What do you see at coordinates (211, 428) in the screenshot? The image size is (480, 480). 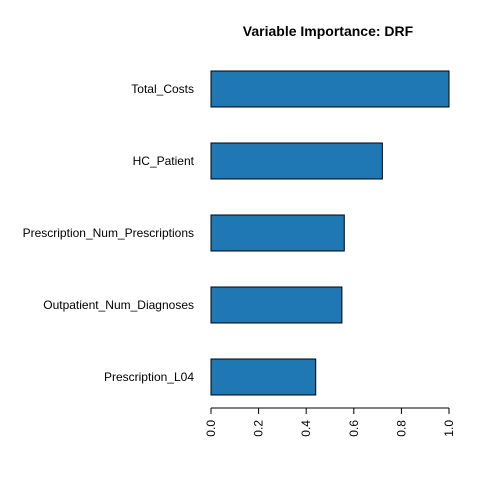 I see `x-tick-label: 0.0` at bounding box center [211, 428].